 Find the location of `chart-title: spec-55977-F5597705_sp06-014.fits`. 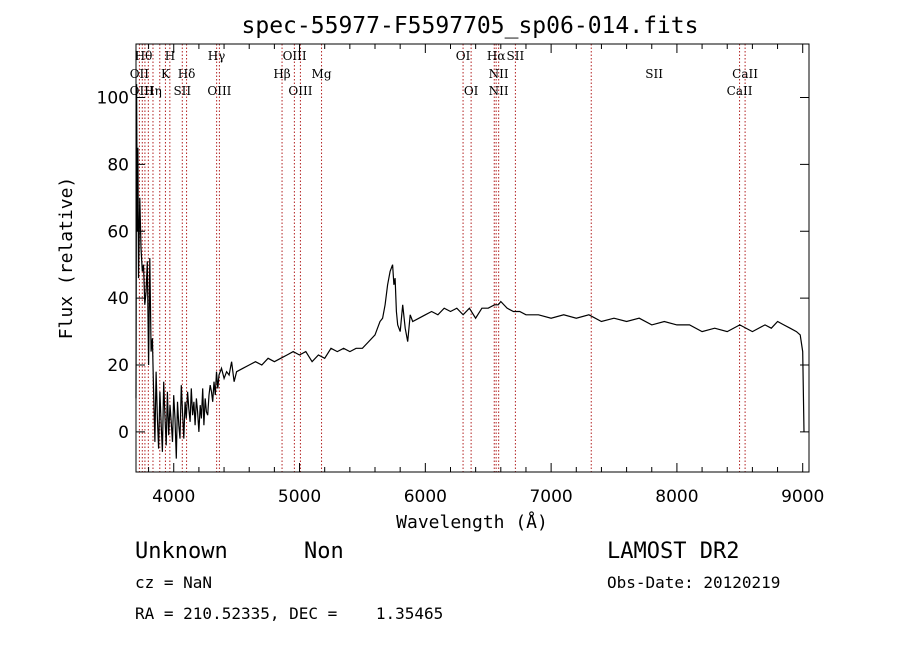

chart-title: spec-55977-F5597705_sp06-014.fits is located at coordinates (470, 26).